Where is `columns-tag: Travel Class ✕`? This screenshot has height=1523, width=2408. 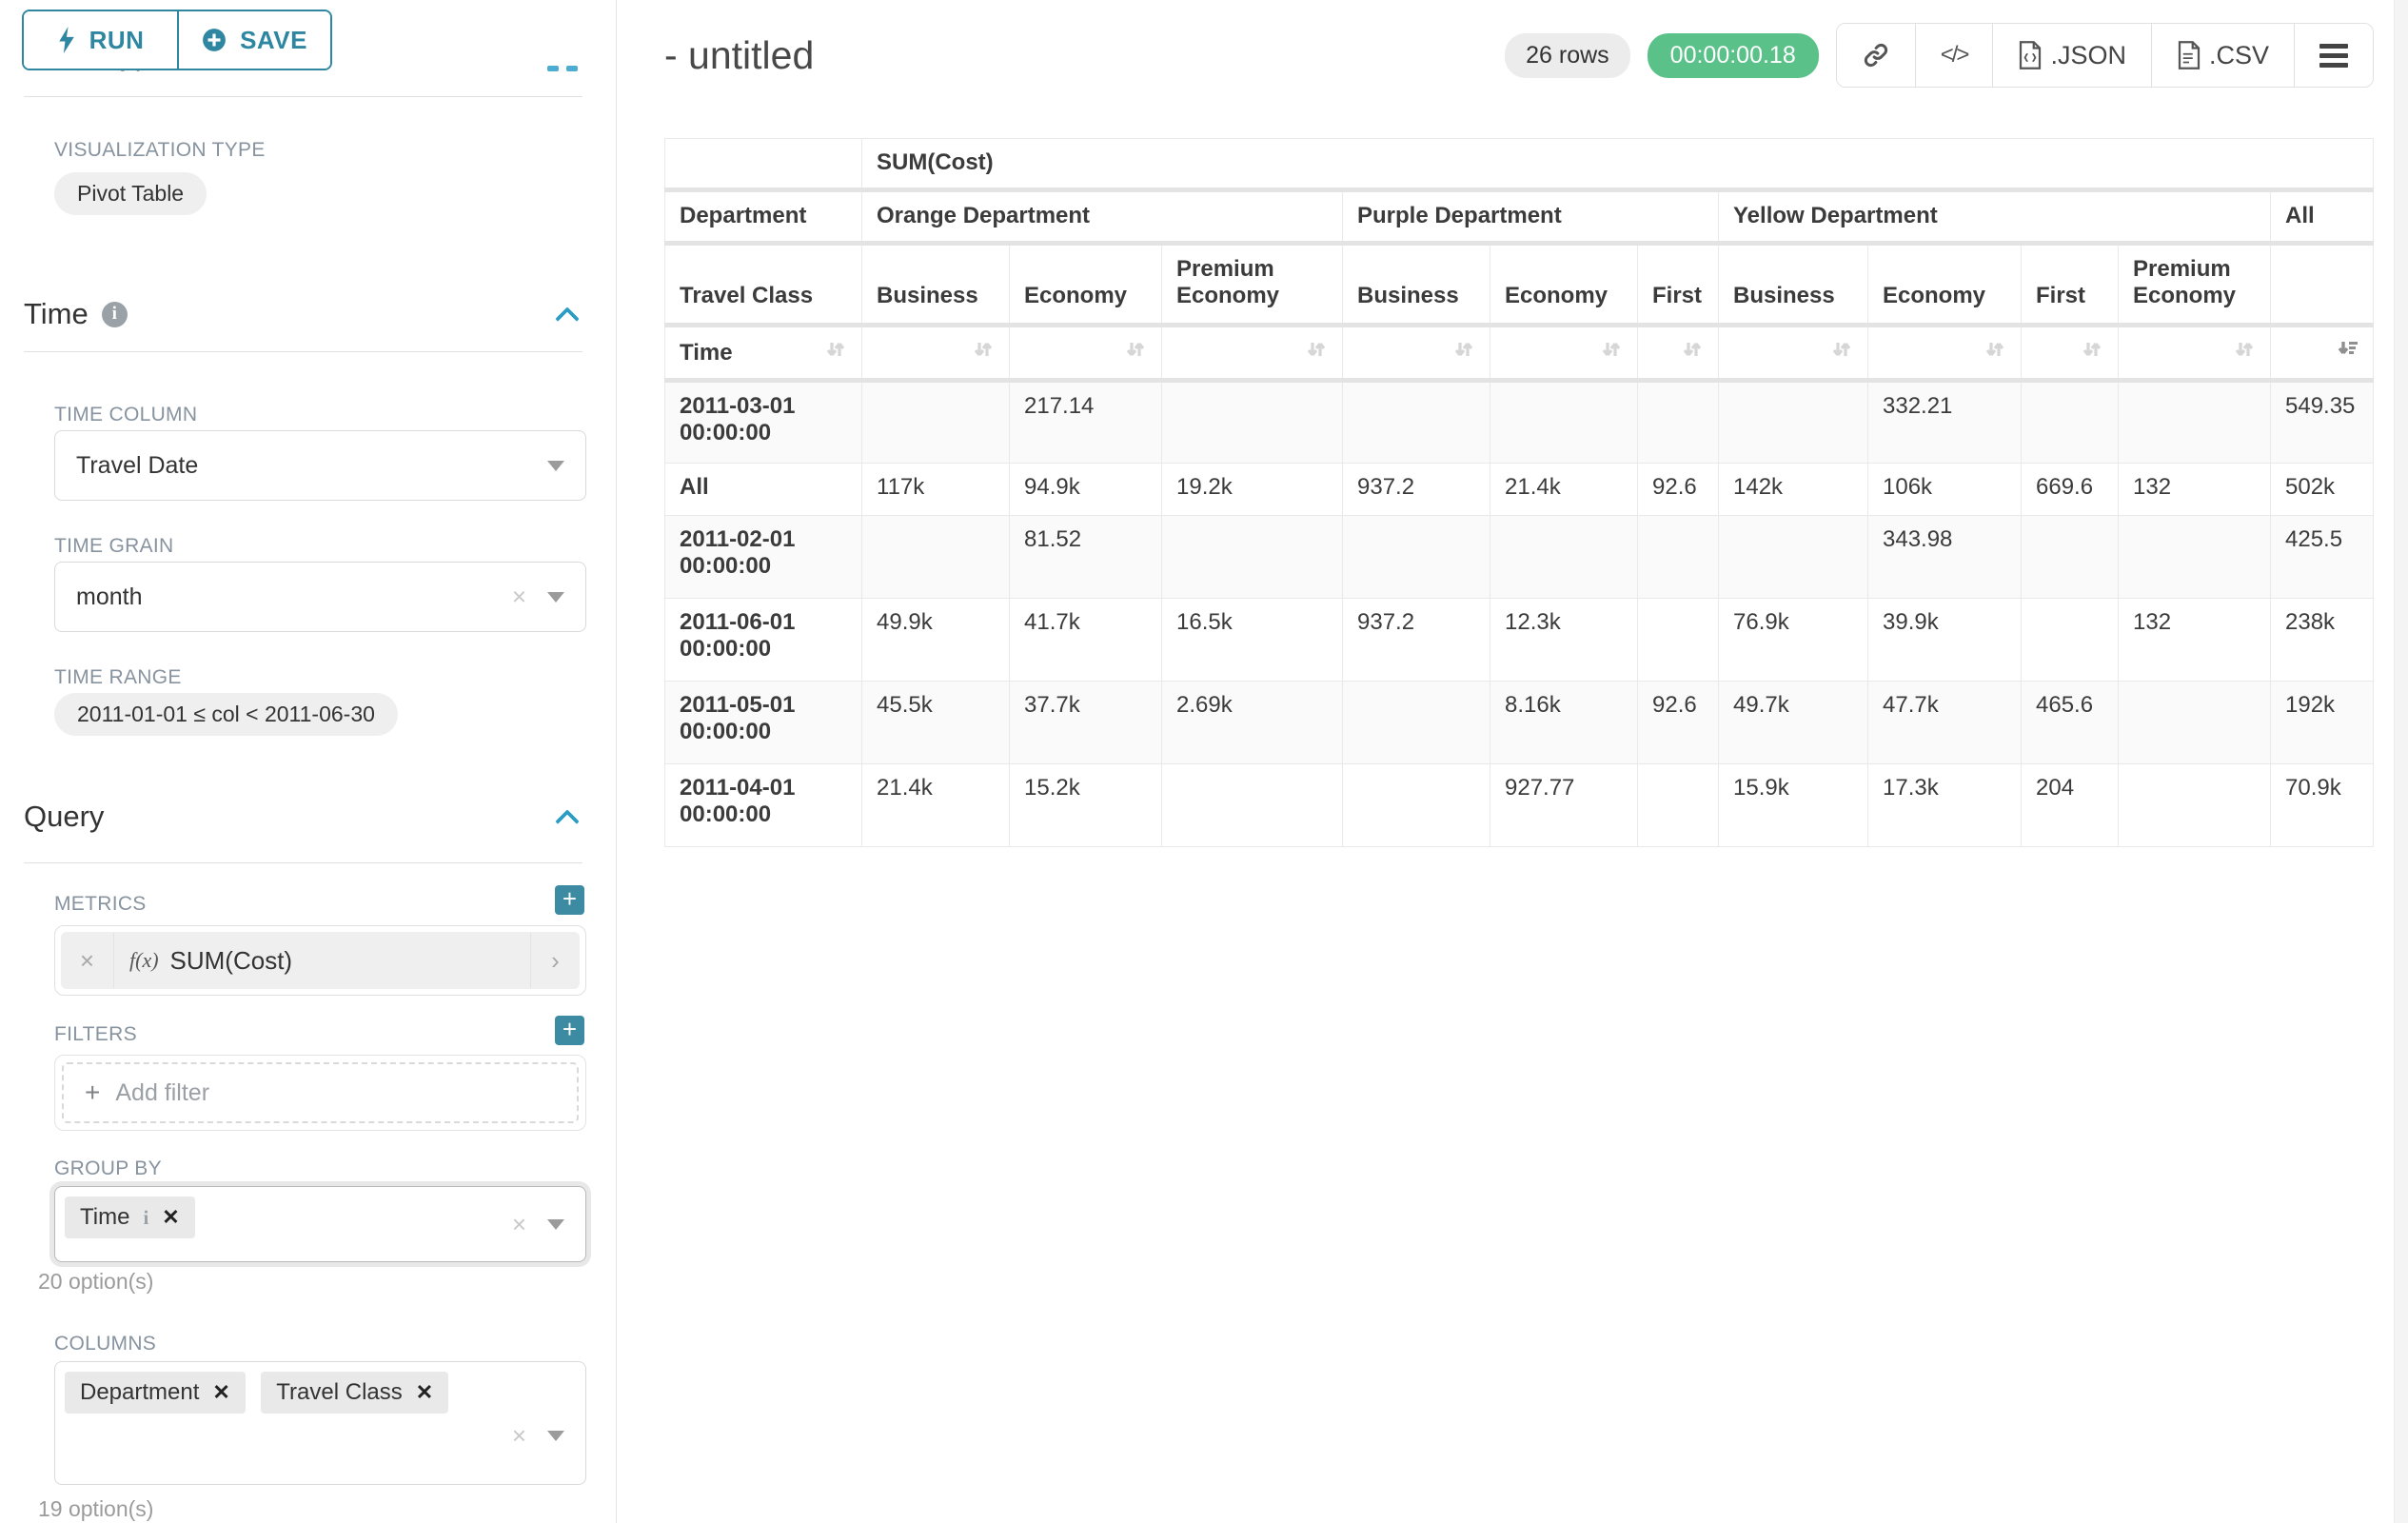 columns-tag: Travel Class ✕ is located at coordinates (355, 1393).